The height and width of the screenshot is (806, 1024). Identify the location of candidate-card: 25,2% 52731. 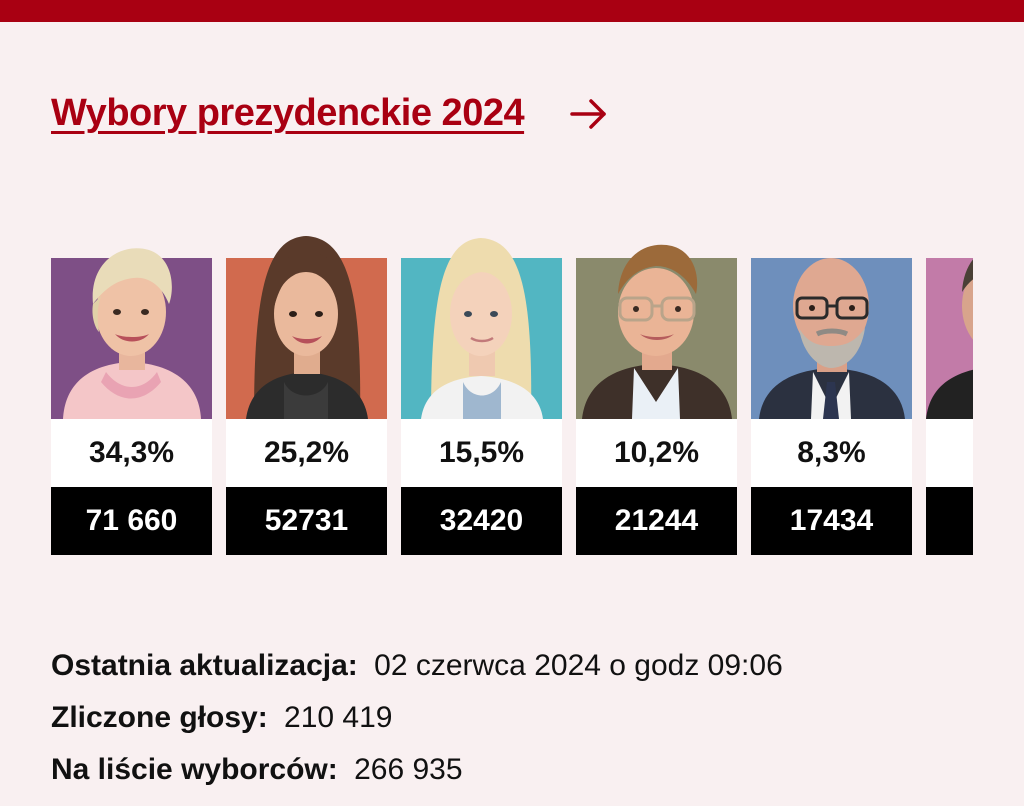
(306, 393).